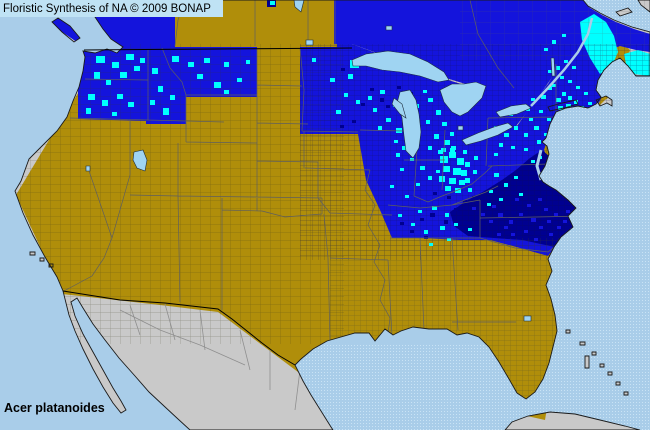 This screenshot has height=430, width=650. Describe the element at coordinates (54, 408) in the screenshot. I see `species-name-label: Acer platanoides` at that location.